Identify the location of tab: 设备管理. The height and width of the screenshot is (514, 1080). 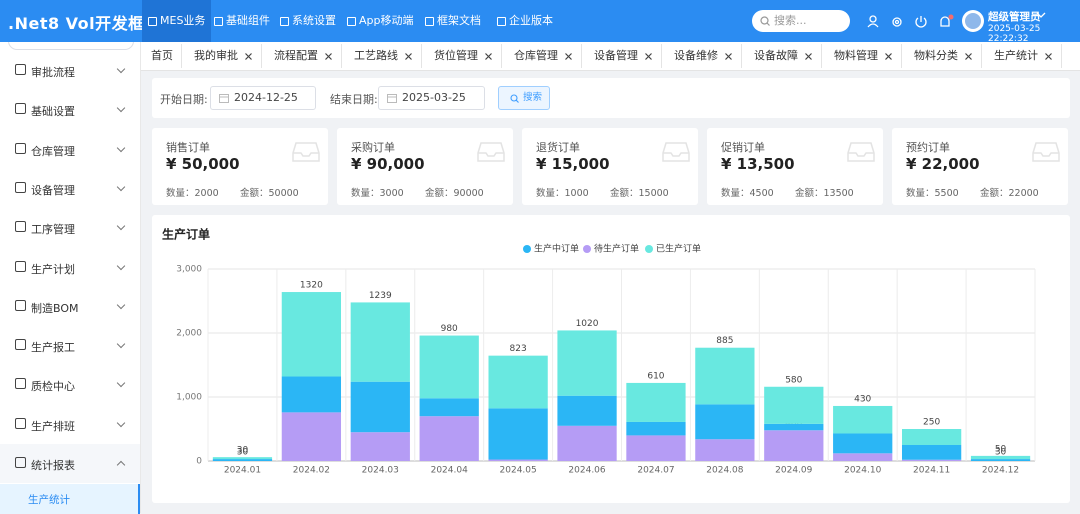
(622, 56).